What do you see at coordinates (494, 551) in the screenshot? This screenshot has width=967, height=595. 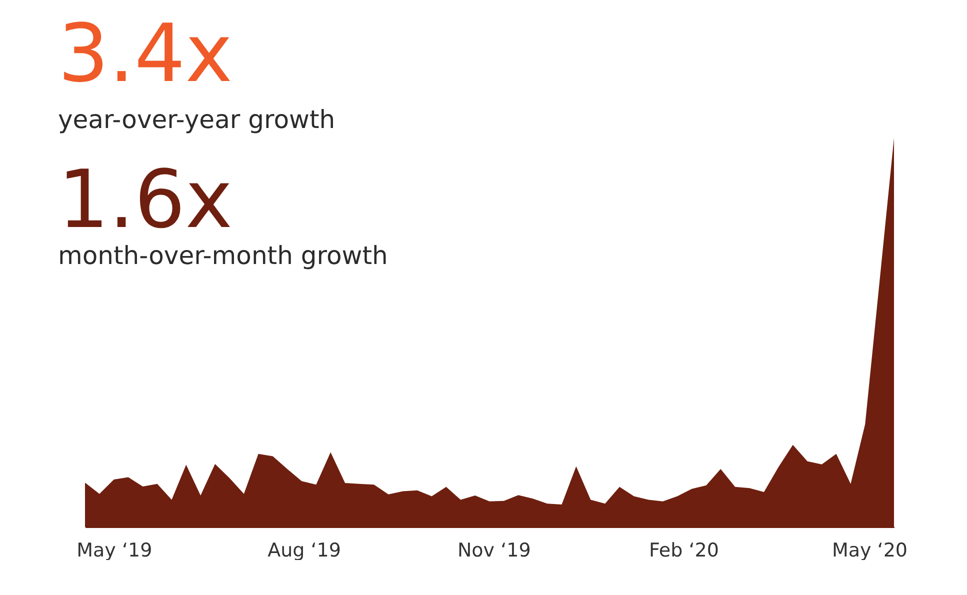 I see `x-tick-label: Nov ‘19` at bounding box center [494, 551].